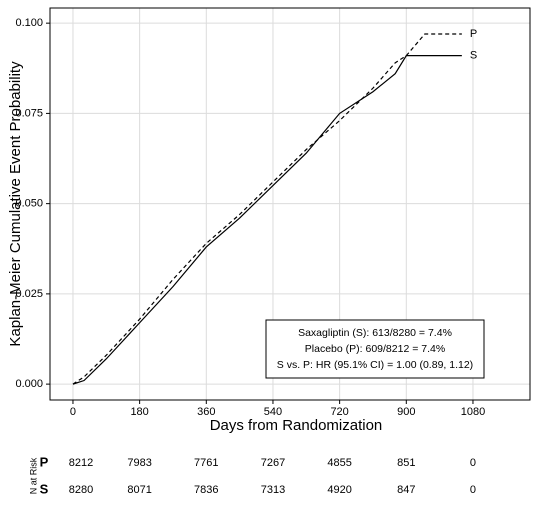 The height and width of the screenshot is (510, 556). I want to click on series-label: S, so click(473, 56).